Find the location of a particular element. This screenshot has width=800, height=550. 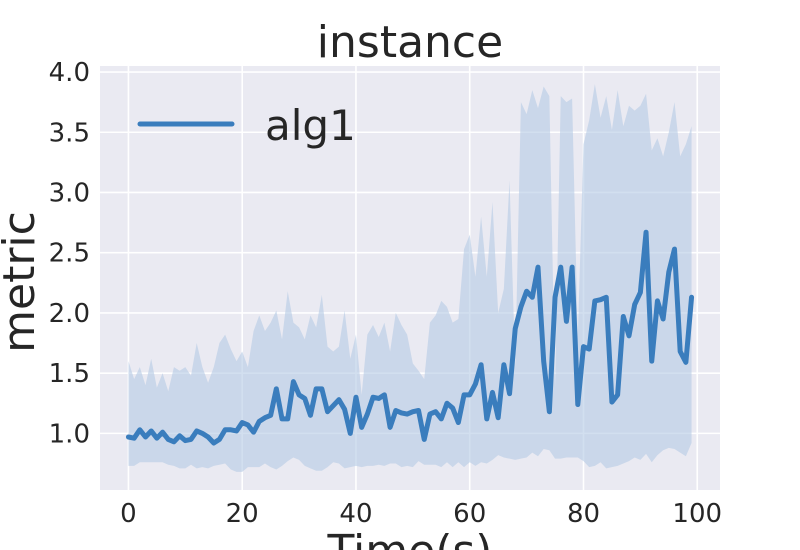

x-axis-label: Time(s) is located at coordinates (410, 538).